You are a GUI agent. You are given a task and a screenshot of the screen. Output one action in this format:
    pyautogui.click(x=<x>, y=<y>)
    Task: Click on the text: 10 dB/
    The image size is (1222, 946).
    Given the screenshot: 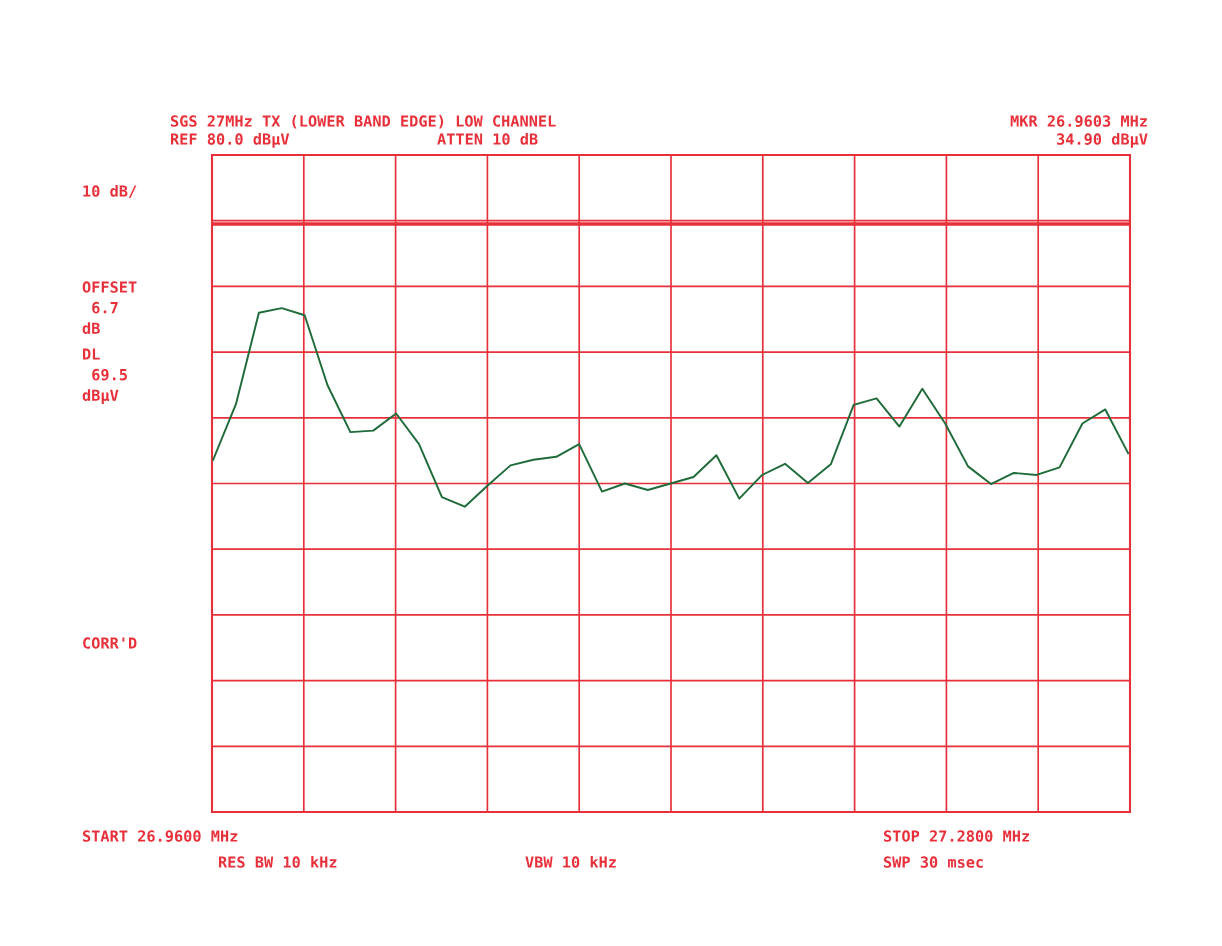 What is the action you would take?
    pyautogui.click(x=110, y=192)
    